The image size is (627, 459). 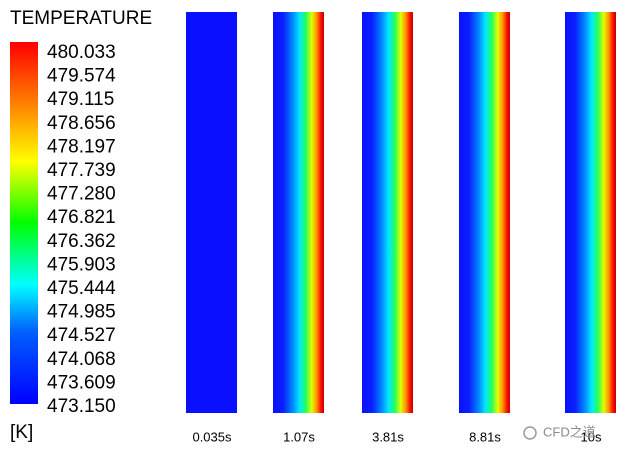 What do you see at coordinates (81, 406) in the screenshot?
I see `legend-label: 473.150` at bounding box center [81, 406].